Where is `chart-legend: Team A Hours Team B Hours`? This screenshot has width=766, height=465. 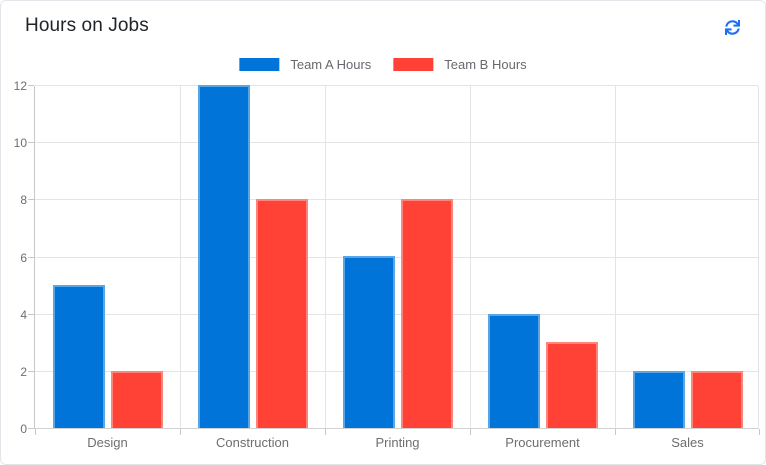 chart-legend: Team A Hours Team B Hours is located at coordinates (383, 64).